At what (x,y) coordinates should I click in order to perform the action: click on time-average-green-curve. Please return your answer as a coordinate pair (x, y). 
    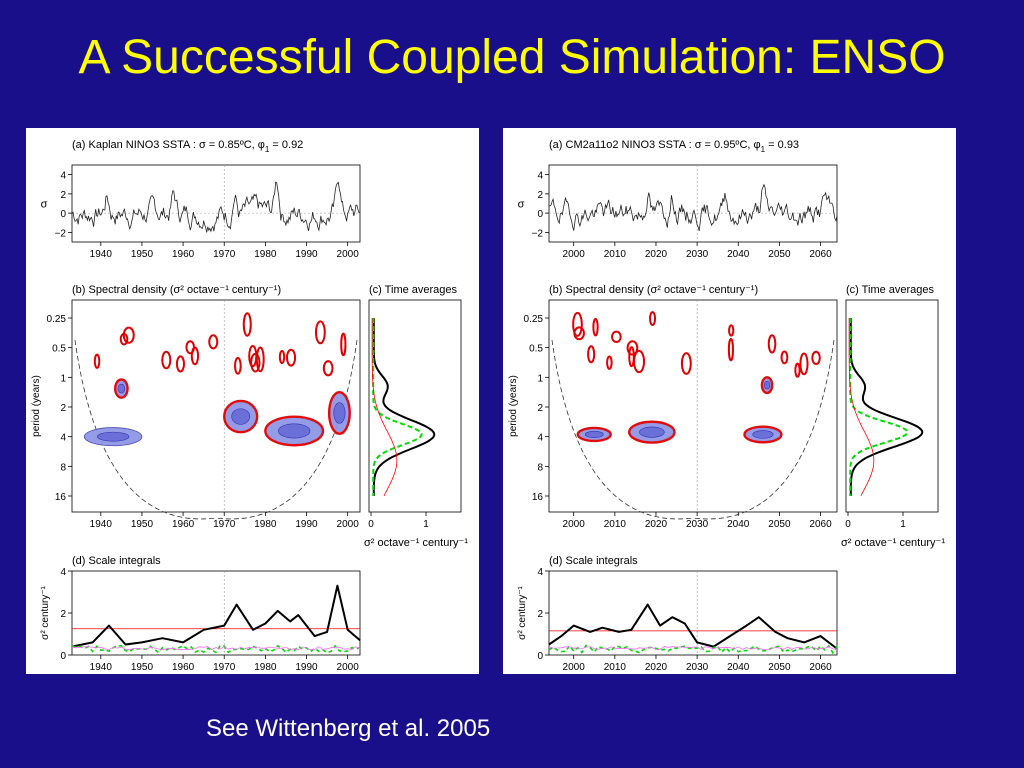
    Looking at the image, I should click on (879, 407).